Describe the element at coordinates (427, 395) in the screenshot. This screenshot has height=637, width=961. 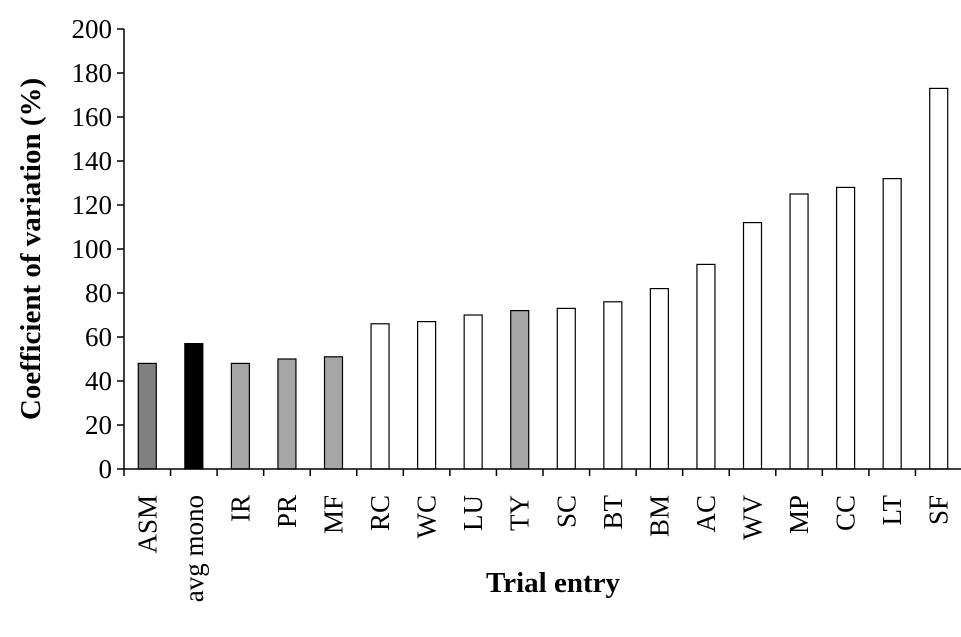
I see `bar-wc` at that location.